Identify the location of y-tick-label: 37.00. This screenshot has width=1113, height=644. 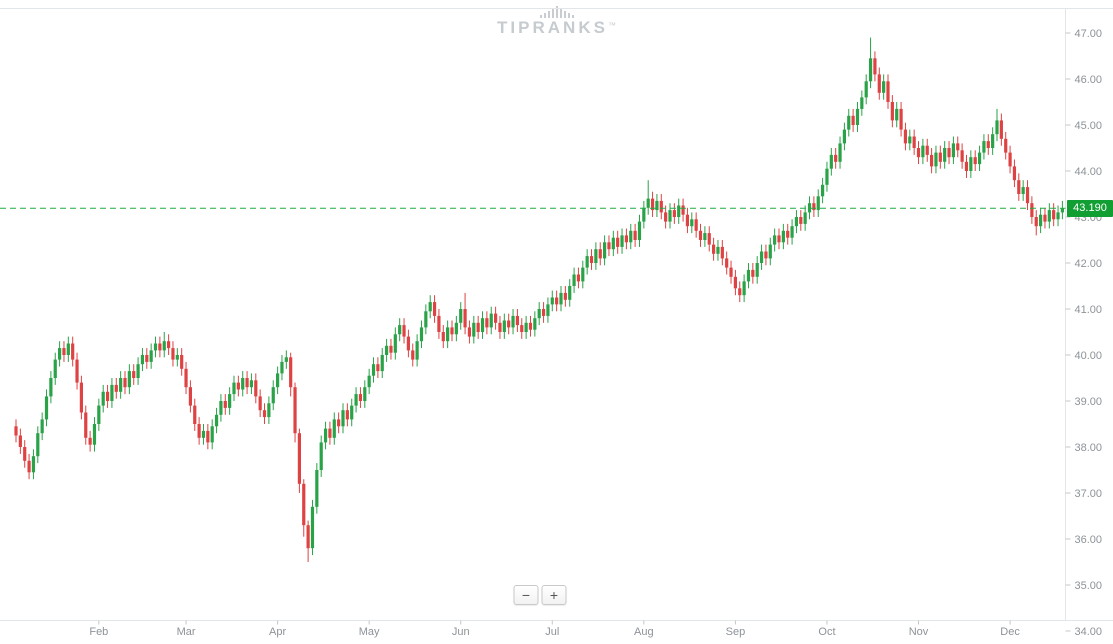
(1089, 494).